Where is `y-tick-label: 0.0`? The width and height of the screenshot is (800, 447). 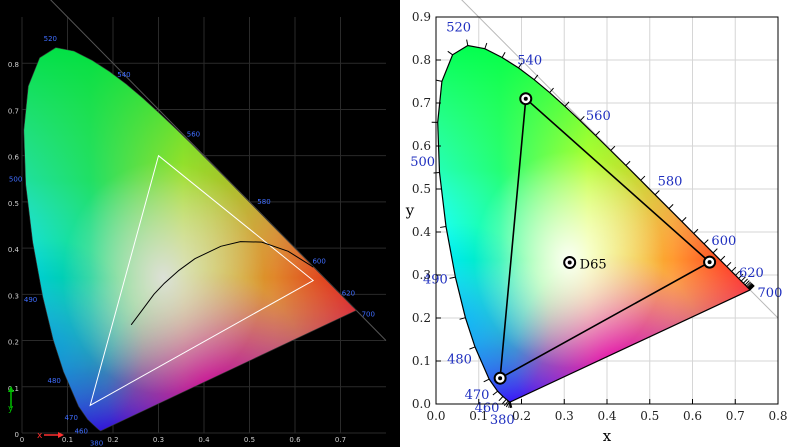 y-tick-label: 0.0 is located at coordinates (421, 404).